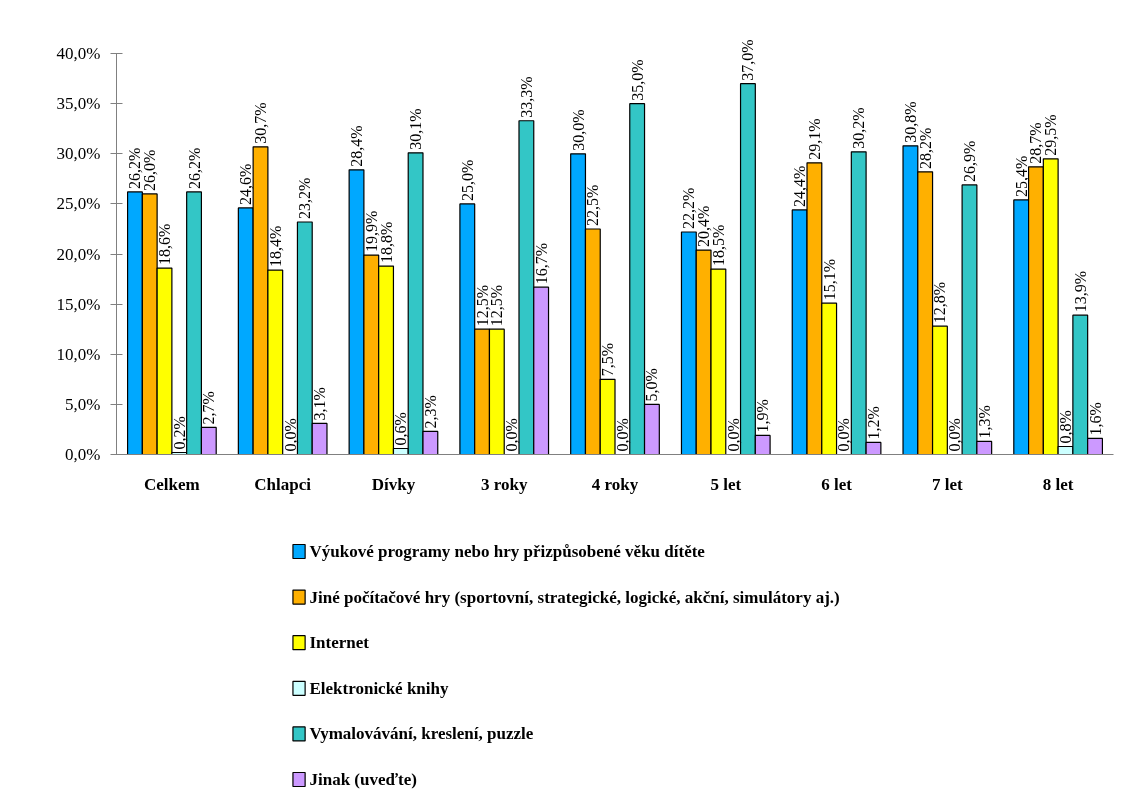 The width and height of the screenshot is (1147, 796). Describe the element at coordinates (209, 408) in the screenshot. I see `data-label: 2,7%` at that location.